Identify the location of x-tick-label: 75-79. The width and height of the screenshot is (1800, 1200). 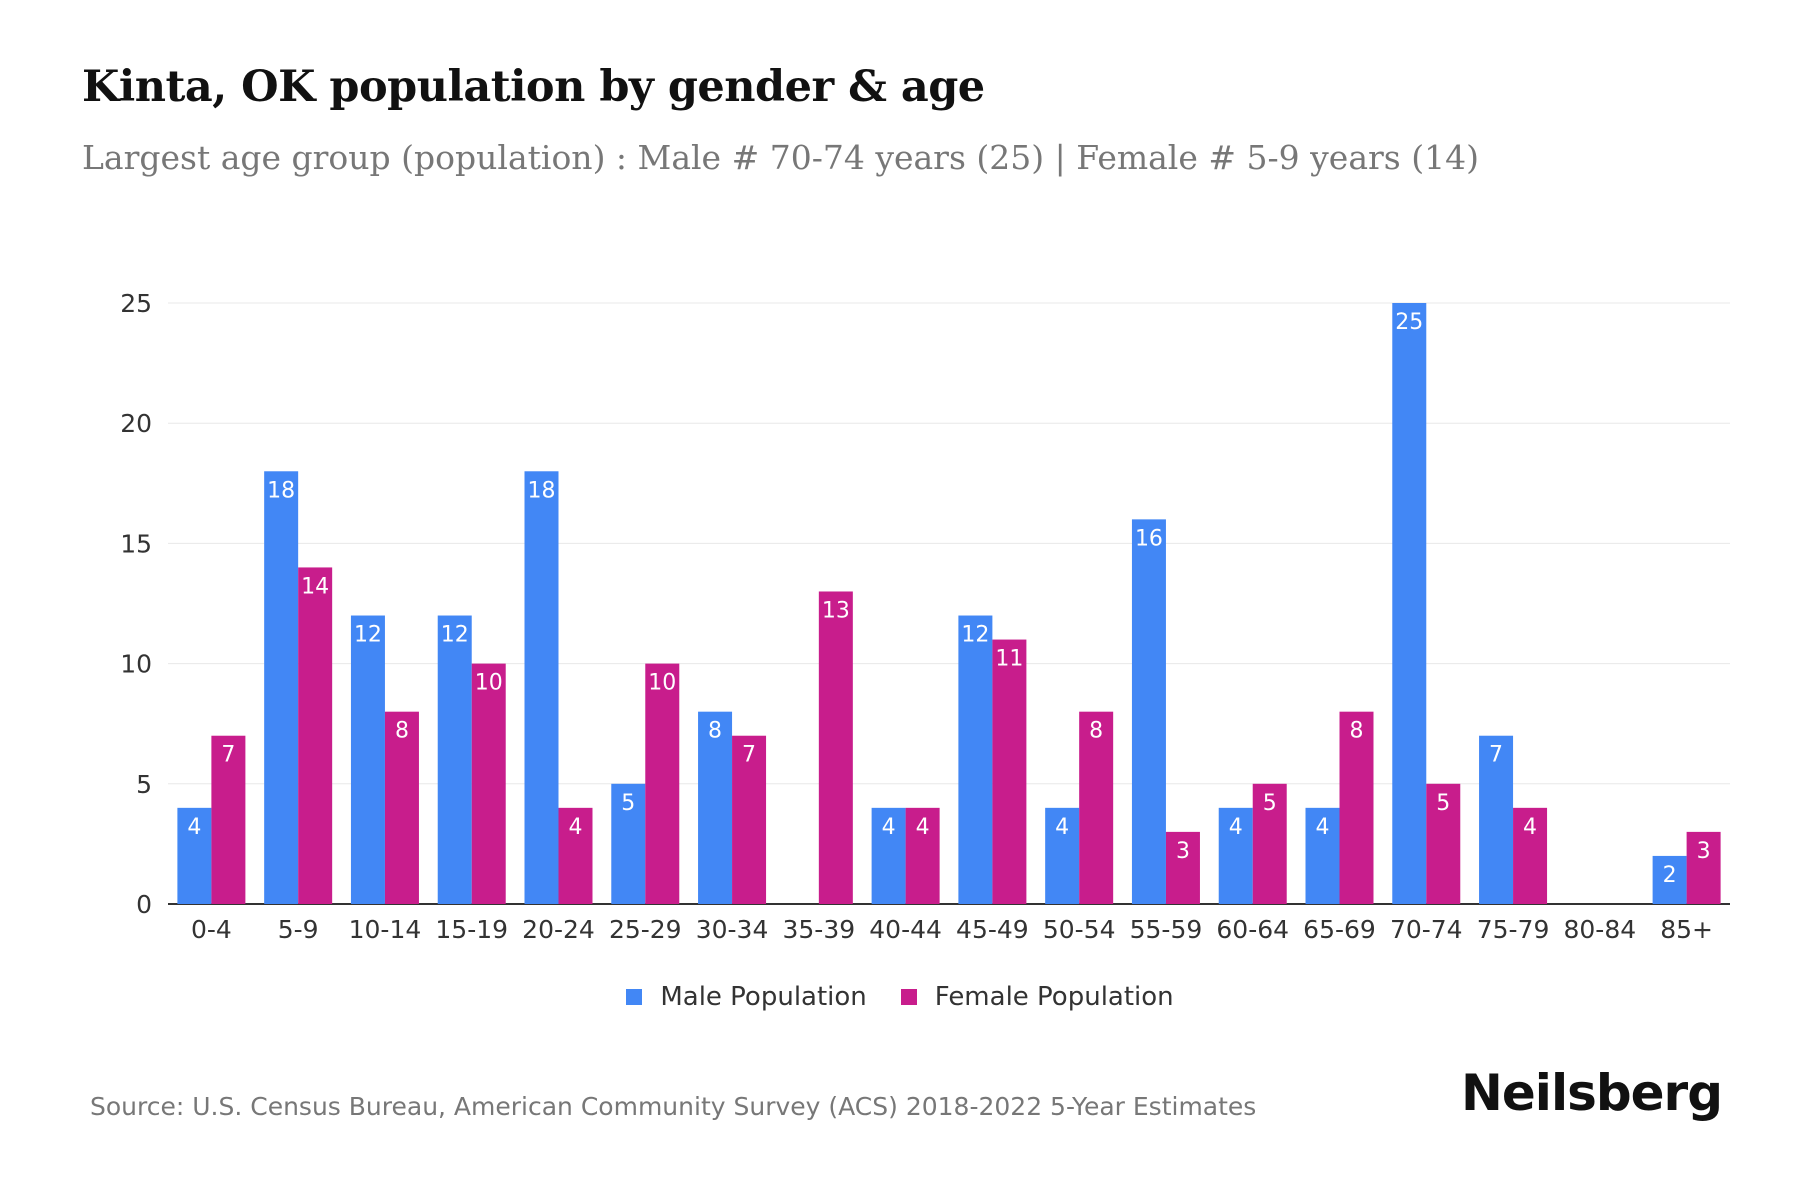
(1513, 929).